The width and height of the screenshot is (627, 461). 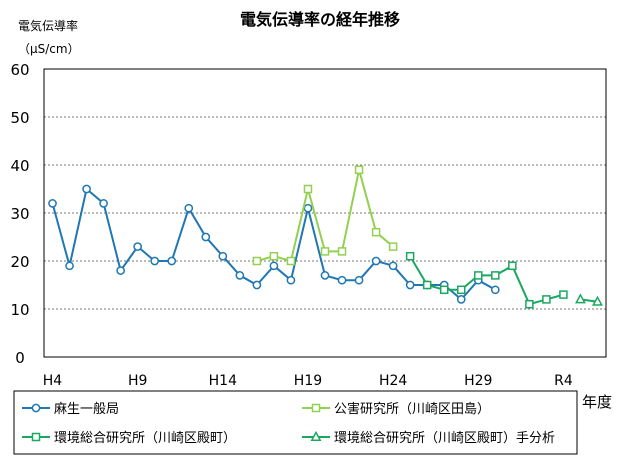 What do you see at coordinates (19, 70) in the screenshot?
I see `y-tick-label: 60` at bounding box center [19, 70].